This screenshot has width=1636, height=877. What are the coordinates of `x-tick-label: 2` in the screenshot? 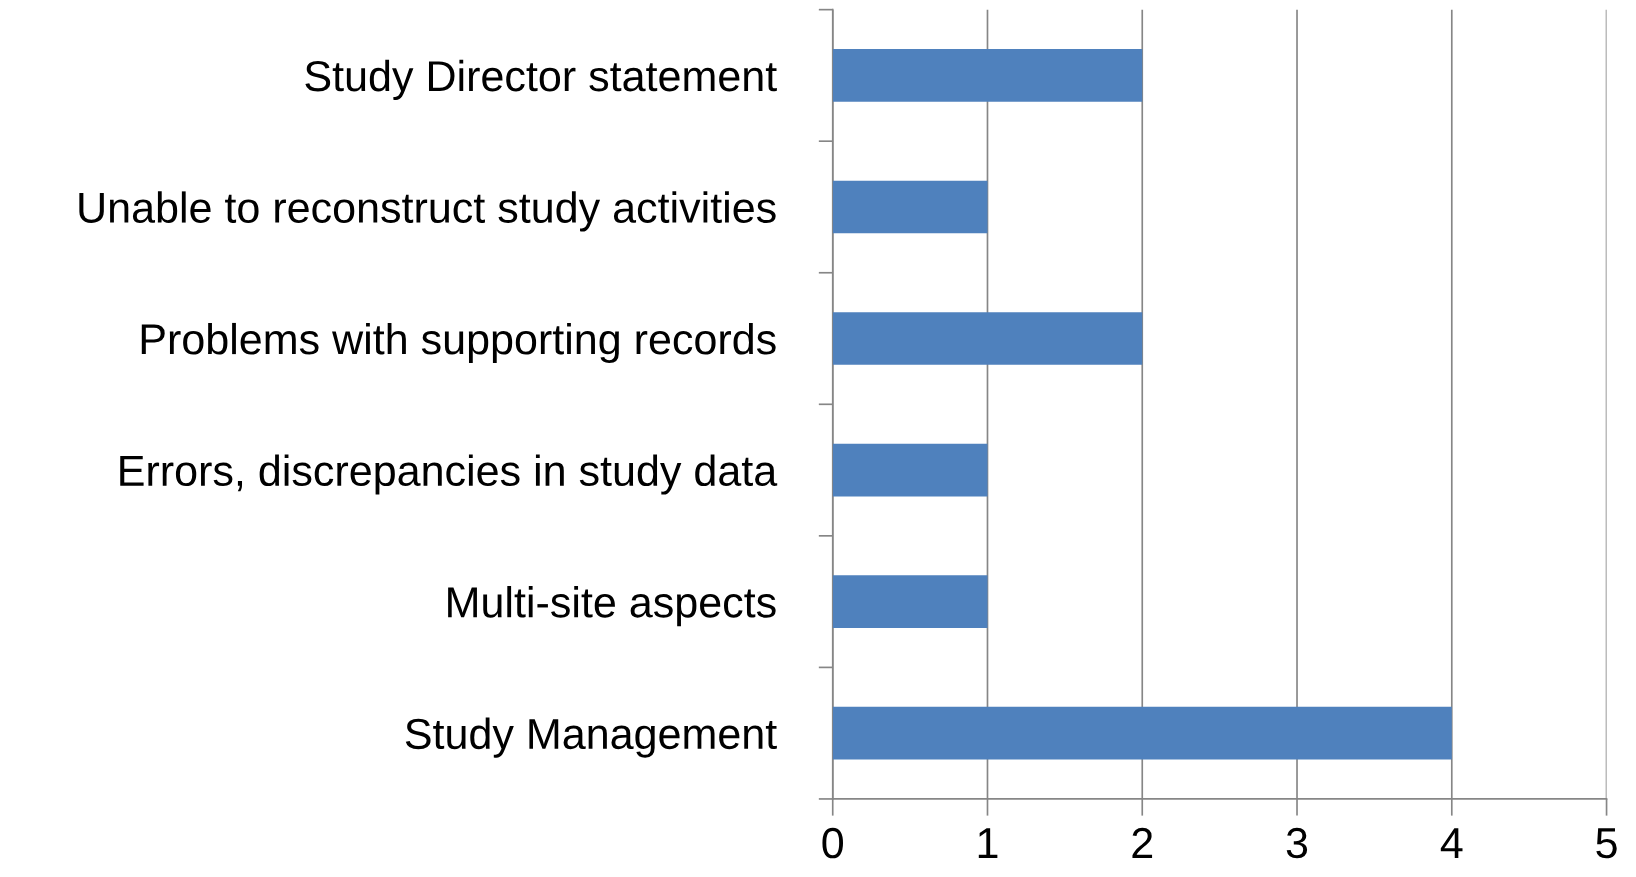 It's located at (1142, 842).